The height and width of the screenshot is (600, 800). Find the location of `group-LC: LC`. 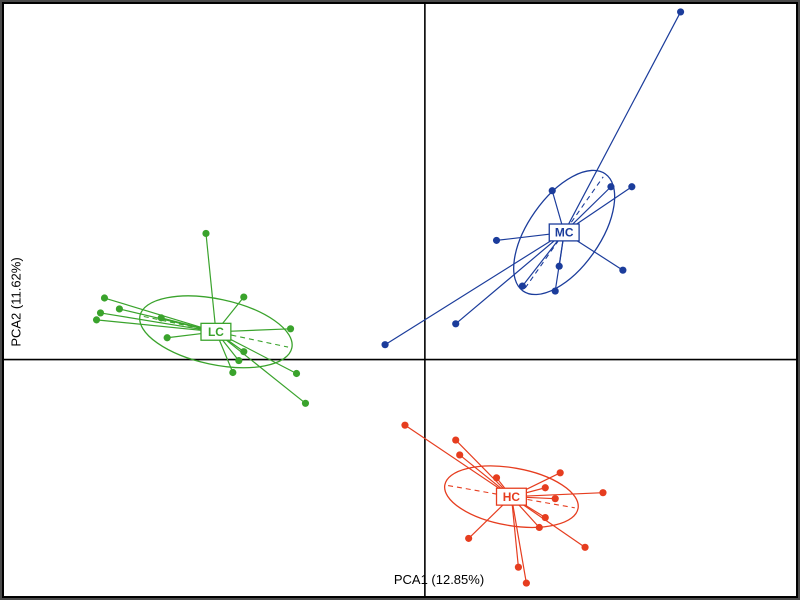

group-LC: LC is located at coordinates (201, 318).